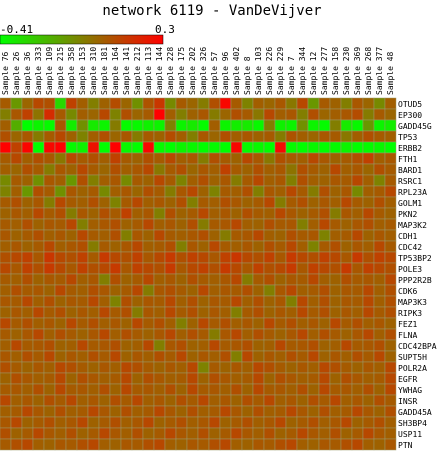 Image resolution: width=438 pixels, height=453 pixels. I want to click on column-label: Sample 228, so click(170, 71).